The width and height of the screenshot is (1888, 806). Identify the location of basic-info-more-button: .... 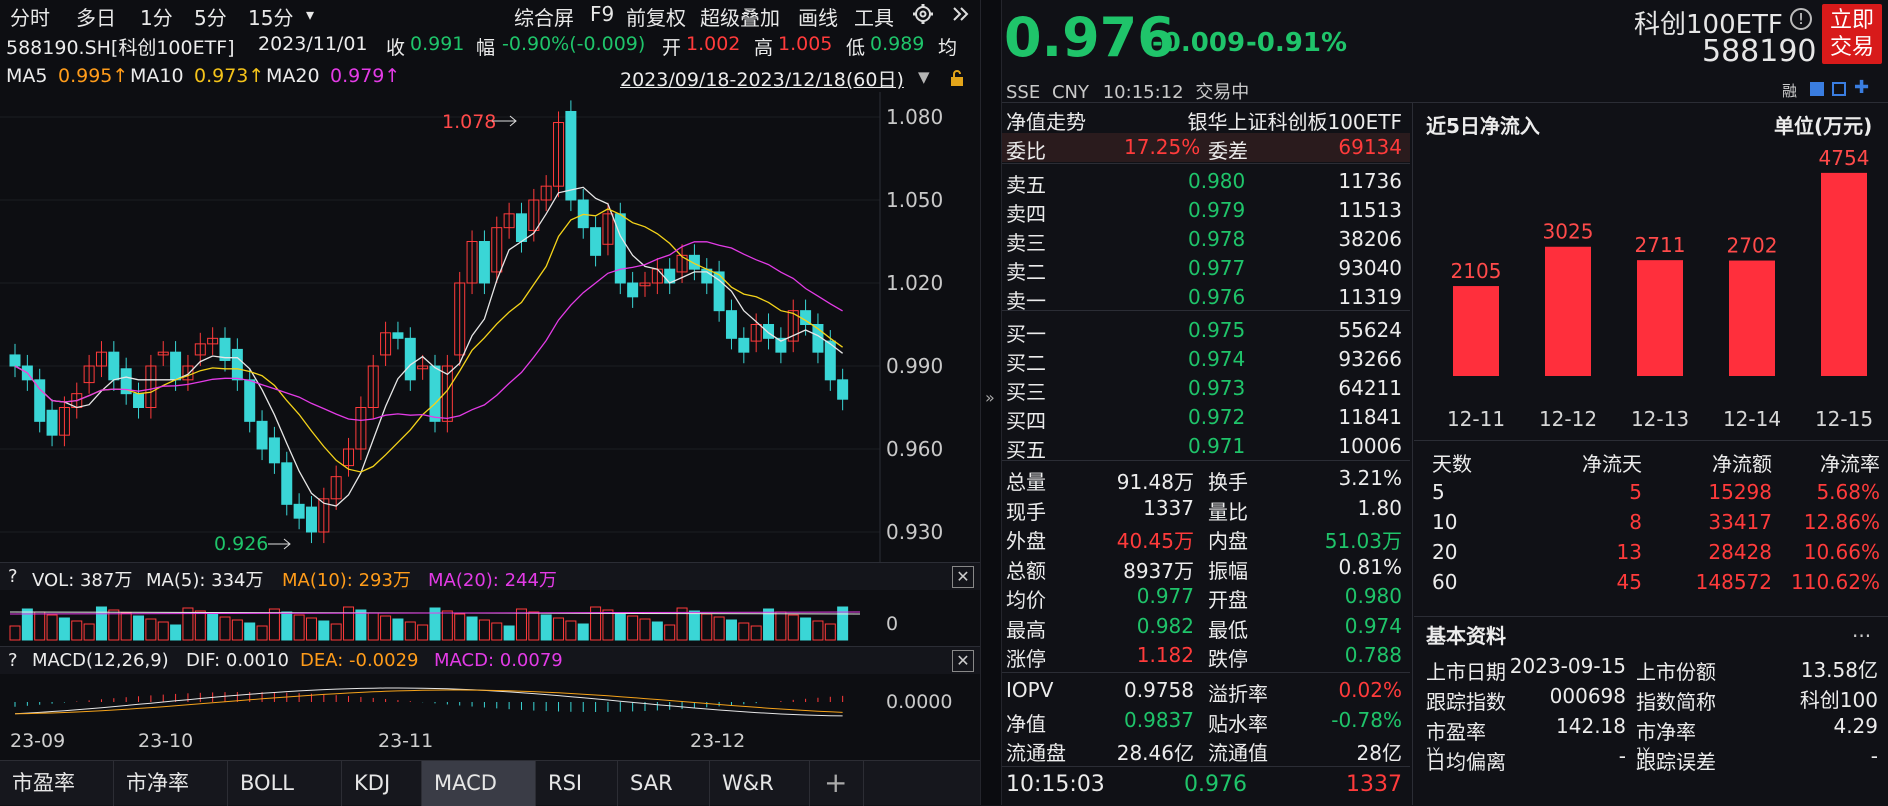
(1862, 630).